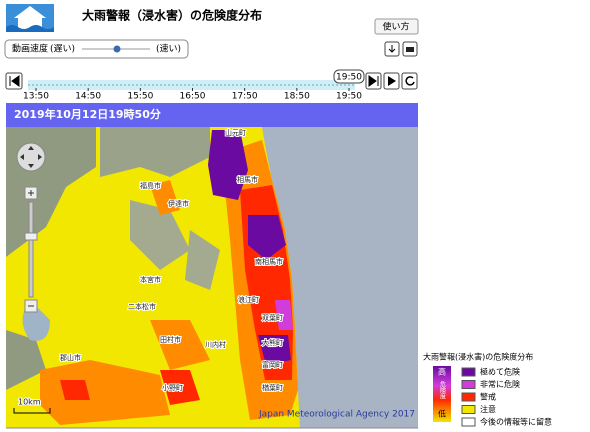  Describe the element at coordinates (30, 49) in the screenshot. I see `speed-label: 動画速度` at that location.